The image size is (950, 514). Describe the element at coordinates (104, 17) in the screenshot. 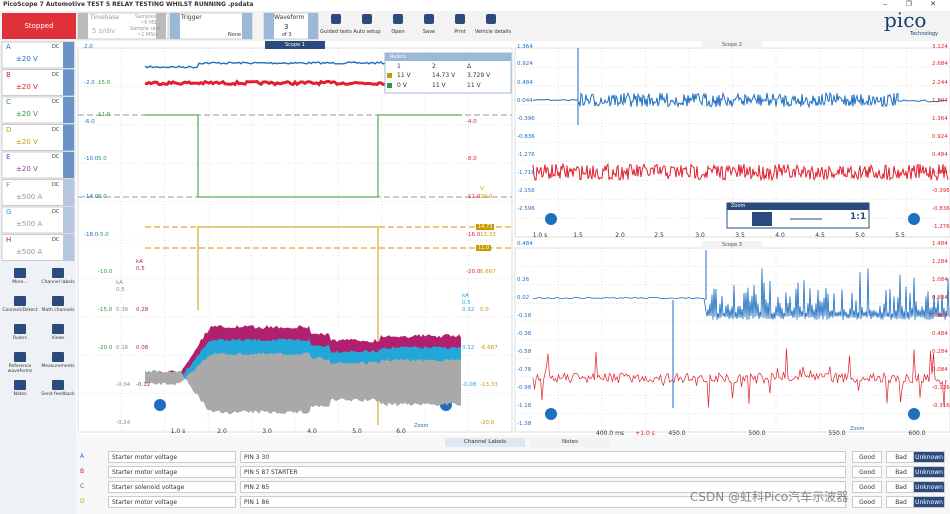

I see `timebase-label: Timebase` at that location.